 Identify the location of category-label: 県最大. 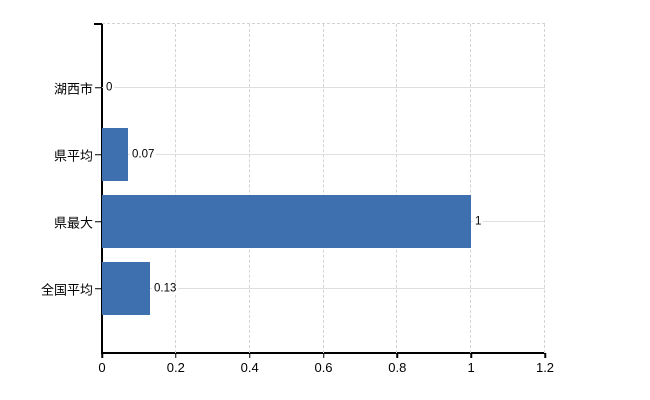
(73, 222).